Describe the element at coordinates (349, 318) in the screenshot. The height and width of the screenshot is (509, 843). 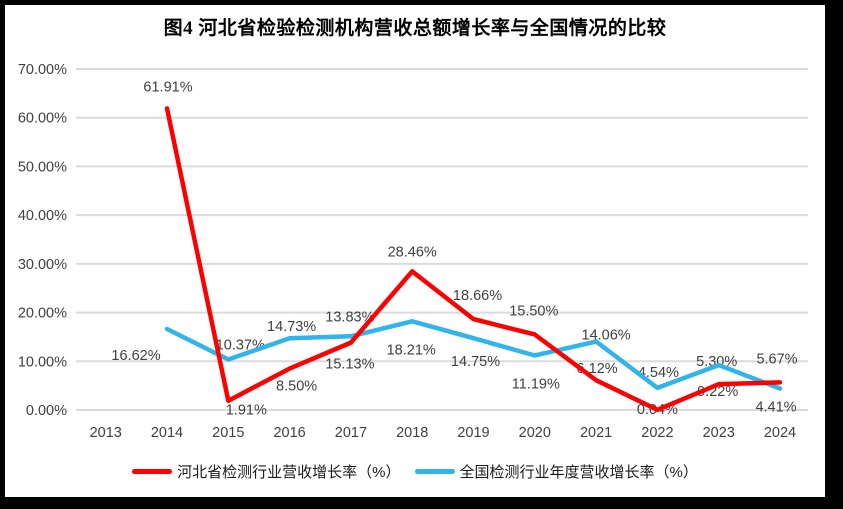
I see `data-point-label: 13.83%` at that location.